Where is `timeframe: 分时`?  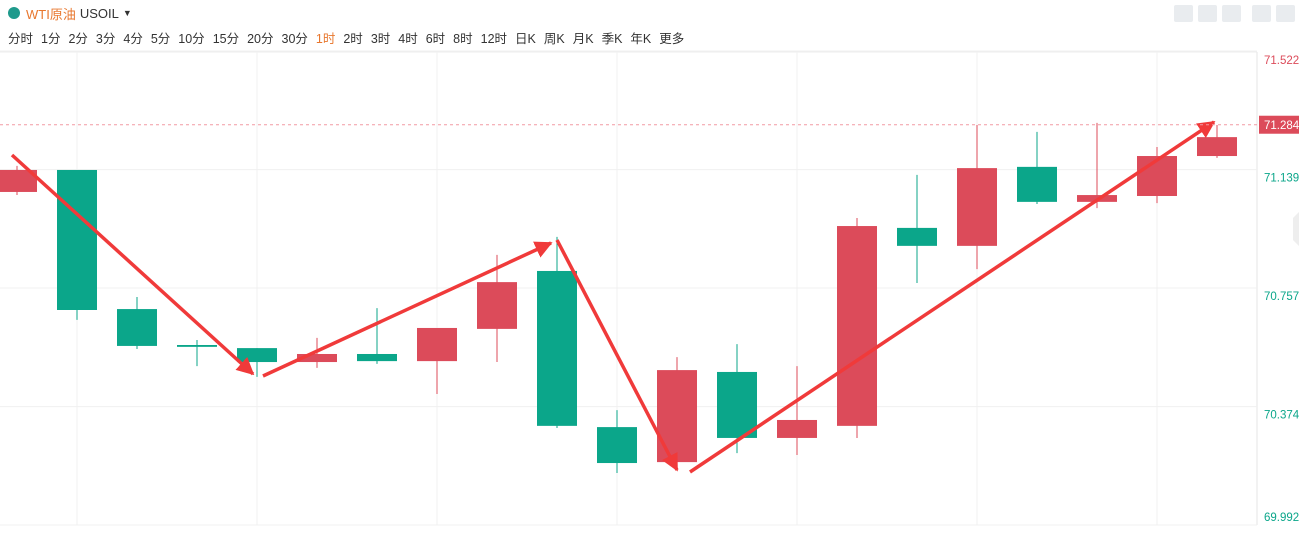
timeframe: 分时 is located at coordinates (21, 39).